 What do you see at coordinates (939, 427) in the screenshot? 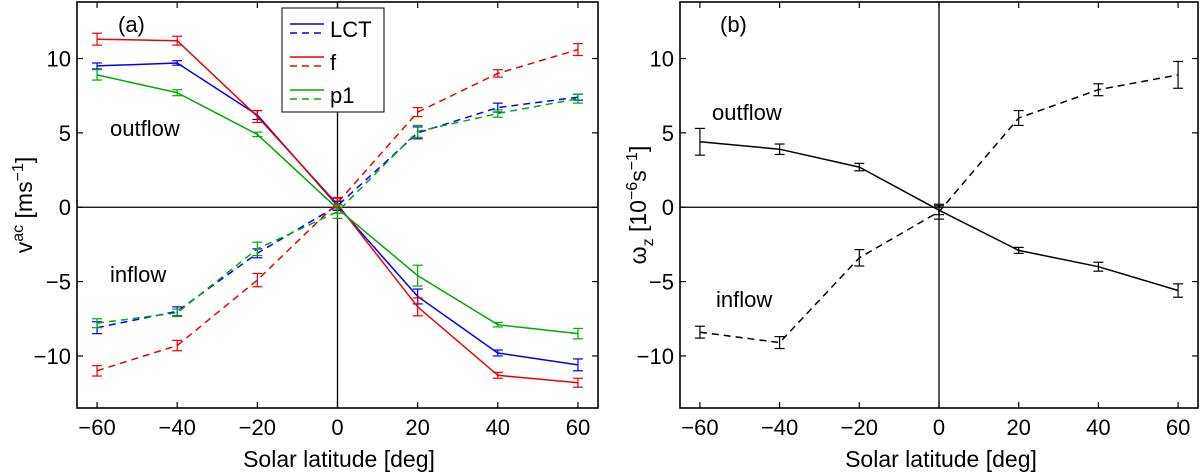
I see `panel-b-xtick-label: 0` at bounding box center [939, 427].